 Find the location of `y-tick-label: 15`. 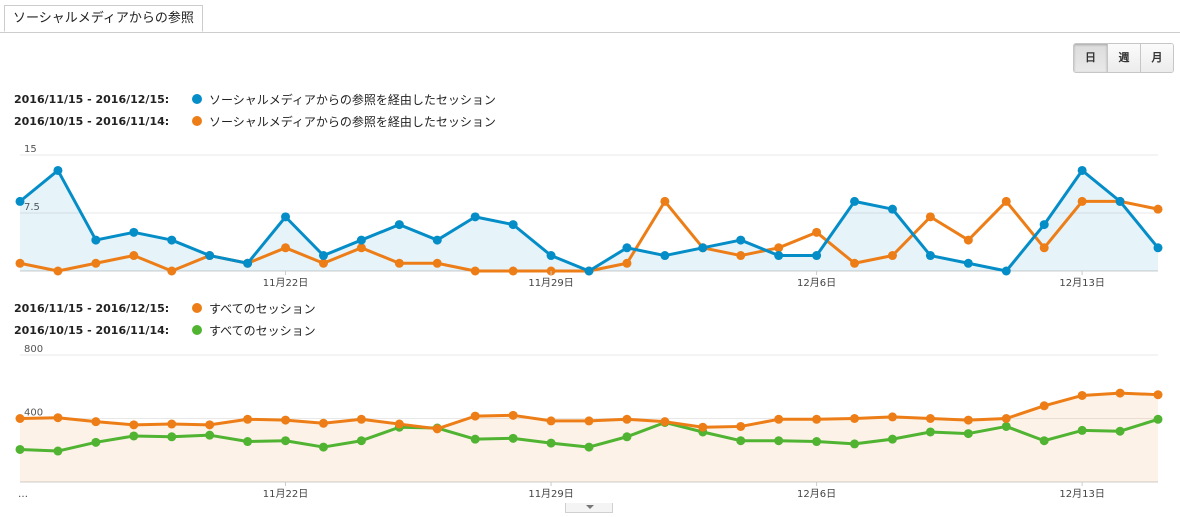

y-tick-label: 15 is located at coordinates (30, 149).